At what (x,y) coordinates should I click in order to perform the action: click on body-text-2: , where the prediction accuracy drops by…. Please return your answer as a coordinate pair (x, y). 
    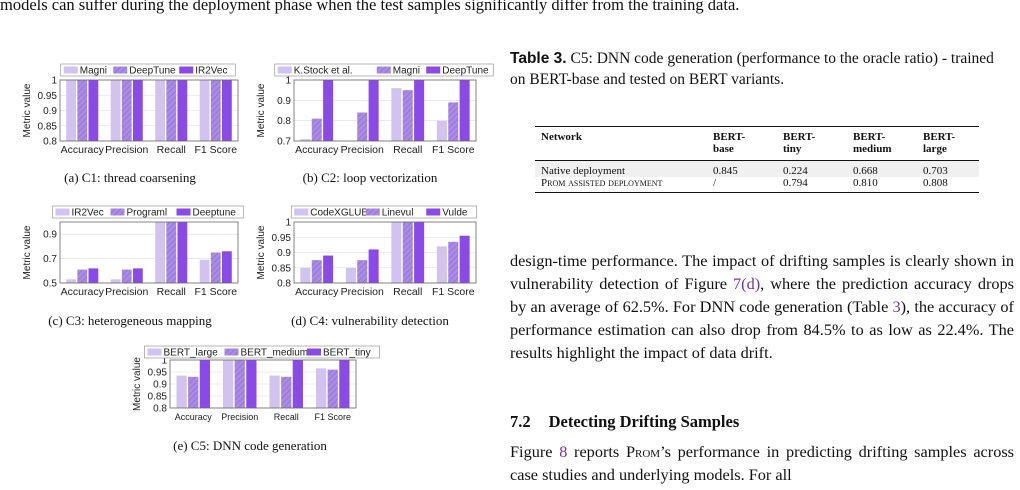
    Looking at the image, I should click on (762, 295).